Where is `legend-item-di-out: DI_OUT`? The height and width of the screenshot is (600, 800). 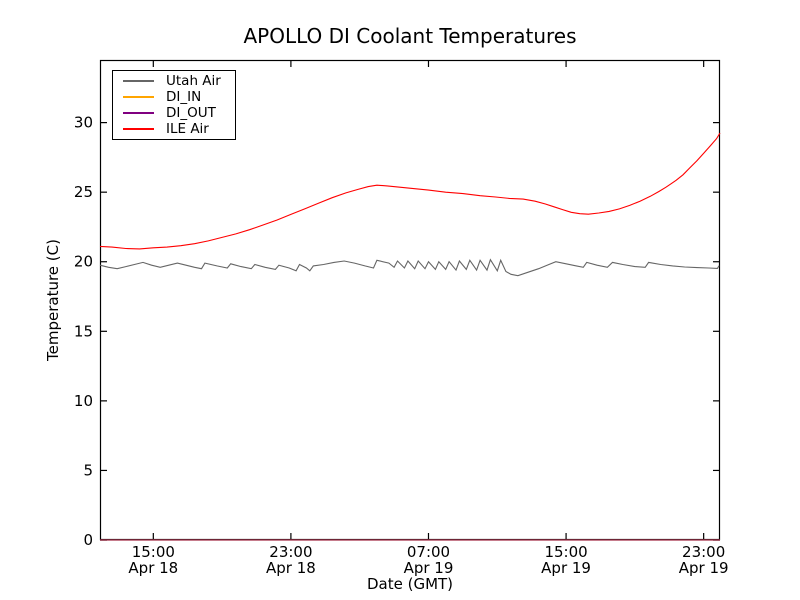
legend-item-di-out: DI_OUT is located at coordinates (179, 113).